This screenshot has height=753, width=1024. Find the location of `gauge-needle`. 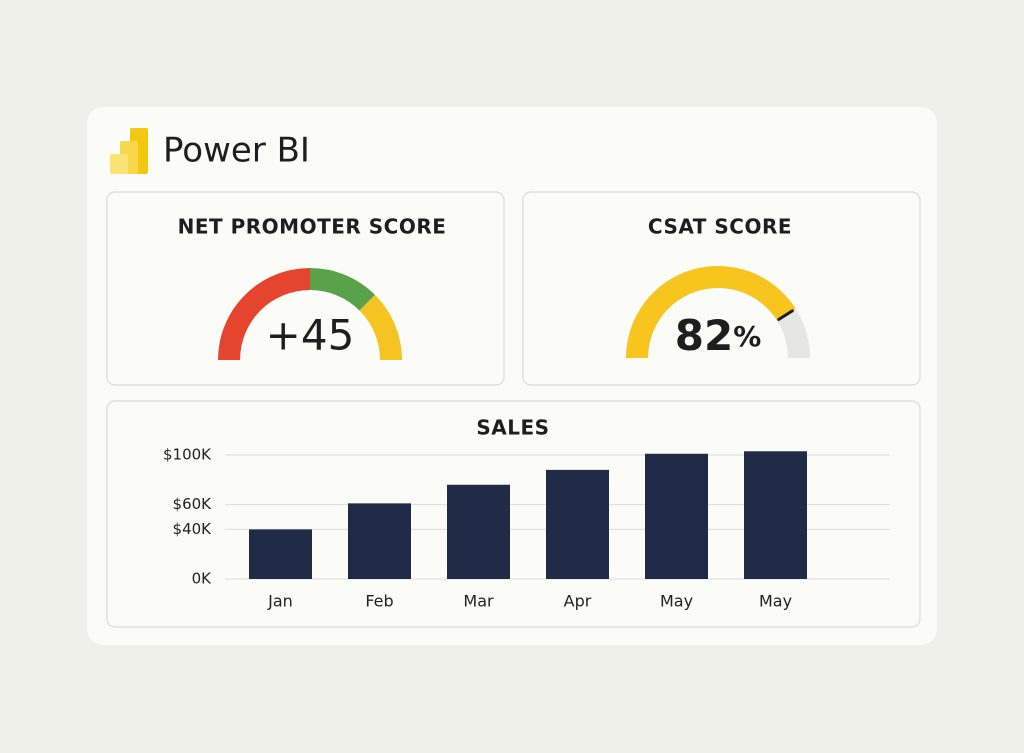

gauge-needle is located at coordinates (785, 315).